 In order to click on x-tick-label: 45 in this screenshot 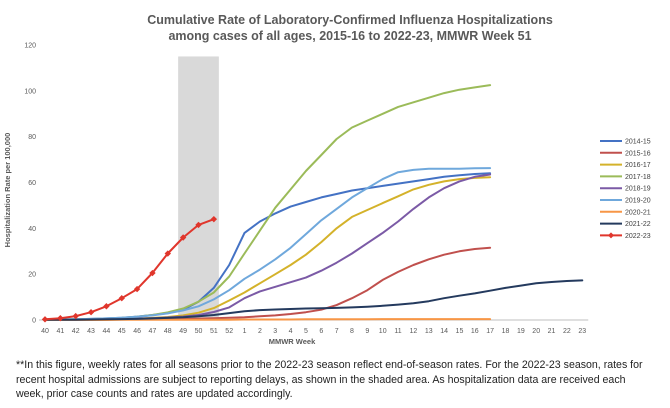, I will do `click(122, 331)`.